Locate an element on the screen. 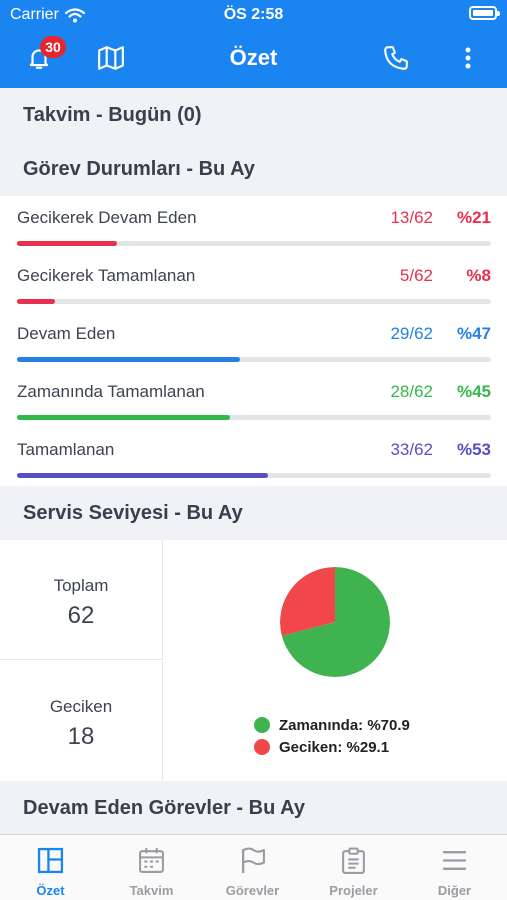 This screenshot has width=507, height=900. calendar-section-header: Takvim - Bugün (0) is located at coordinates (253, 115).